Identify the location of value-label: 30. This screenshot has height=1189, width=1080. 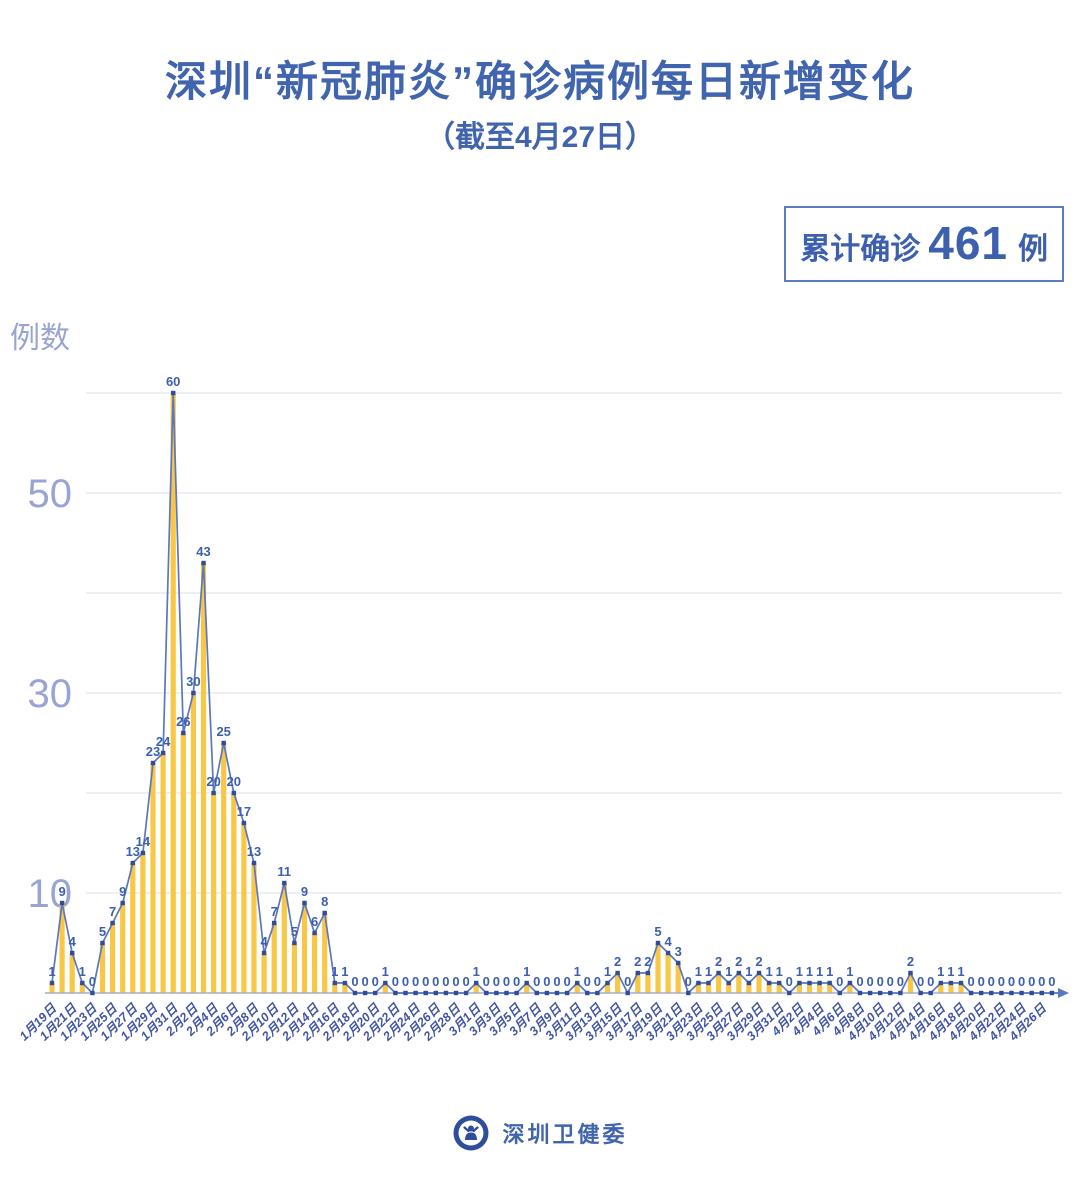
(193, 681).